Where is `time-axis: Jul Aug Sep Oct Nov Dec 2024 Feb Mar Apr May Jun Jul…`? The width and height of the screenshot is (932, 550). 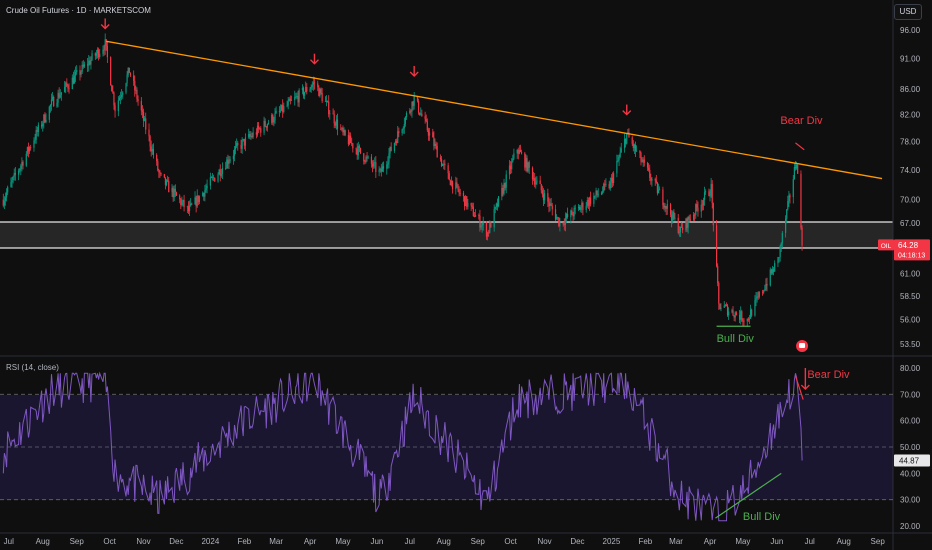 time-axis: Jul Aug Sep Oct Nov Dec 2024 Feb Mar Apr May Jun Jul… is located at coordinates (445, 541).